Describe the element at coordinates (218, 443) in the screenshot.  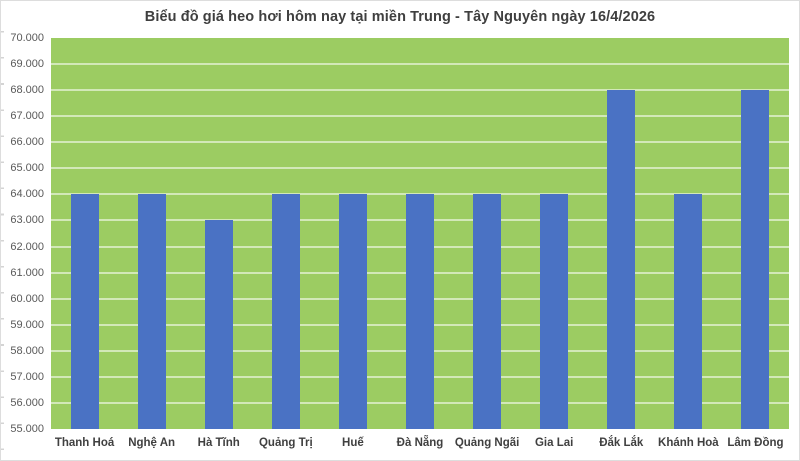
I see `x-category-label: Hà Tĩnh` at that location.